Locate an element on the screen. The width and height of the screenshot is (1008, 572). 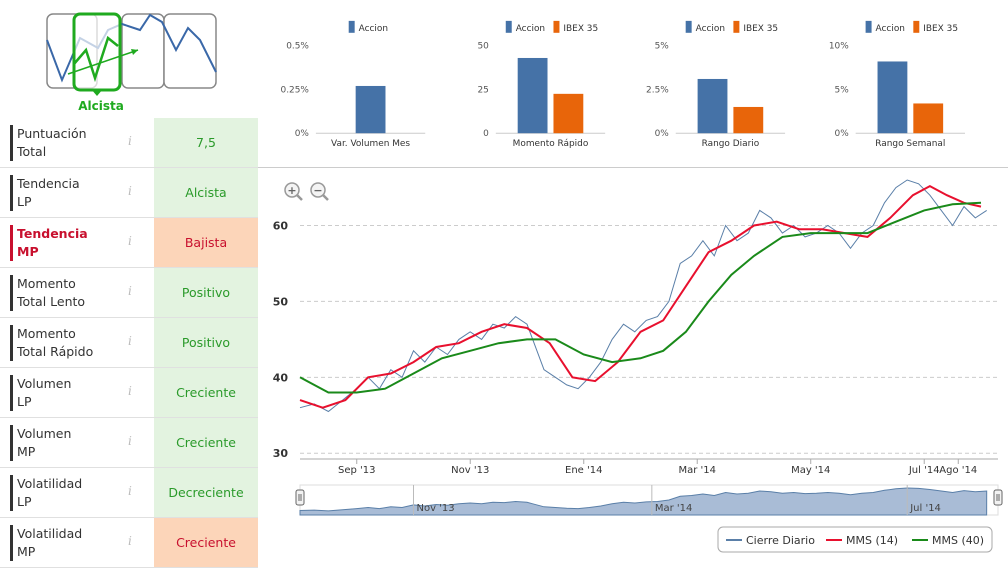
trend-pointer-icon is located at coordinates (97, 92).